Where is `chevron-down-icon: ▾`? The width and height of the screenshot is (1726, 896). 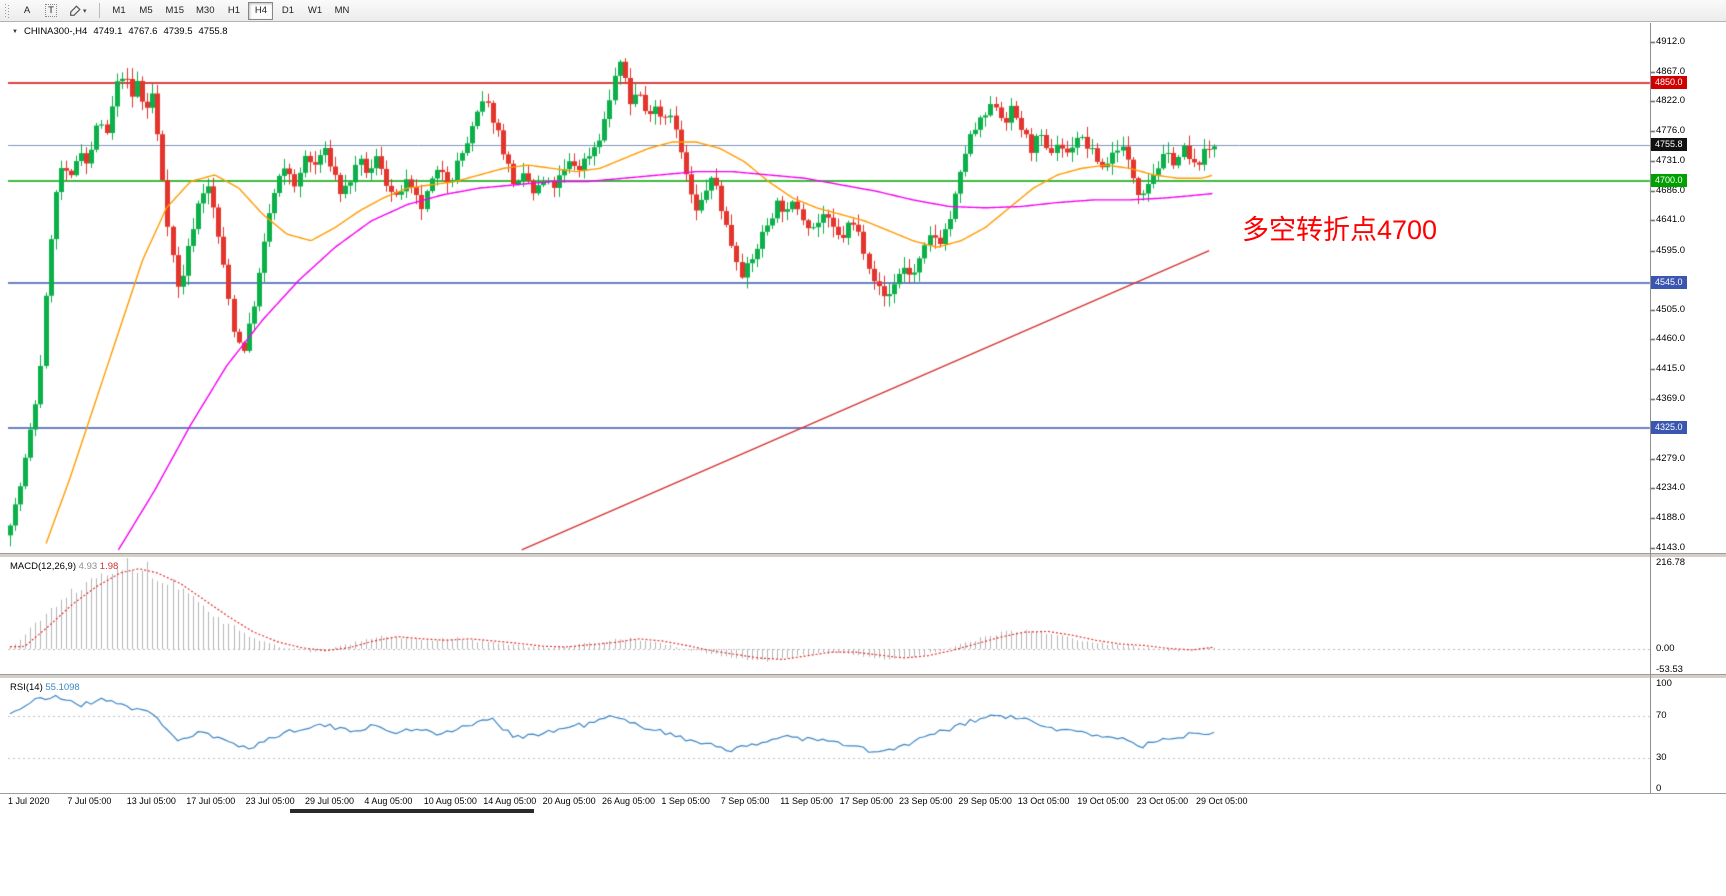 chevron-down-icon: ▾ is located at coordinates (85, 11).